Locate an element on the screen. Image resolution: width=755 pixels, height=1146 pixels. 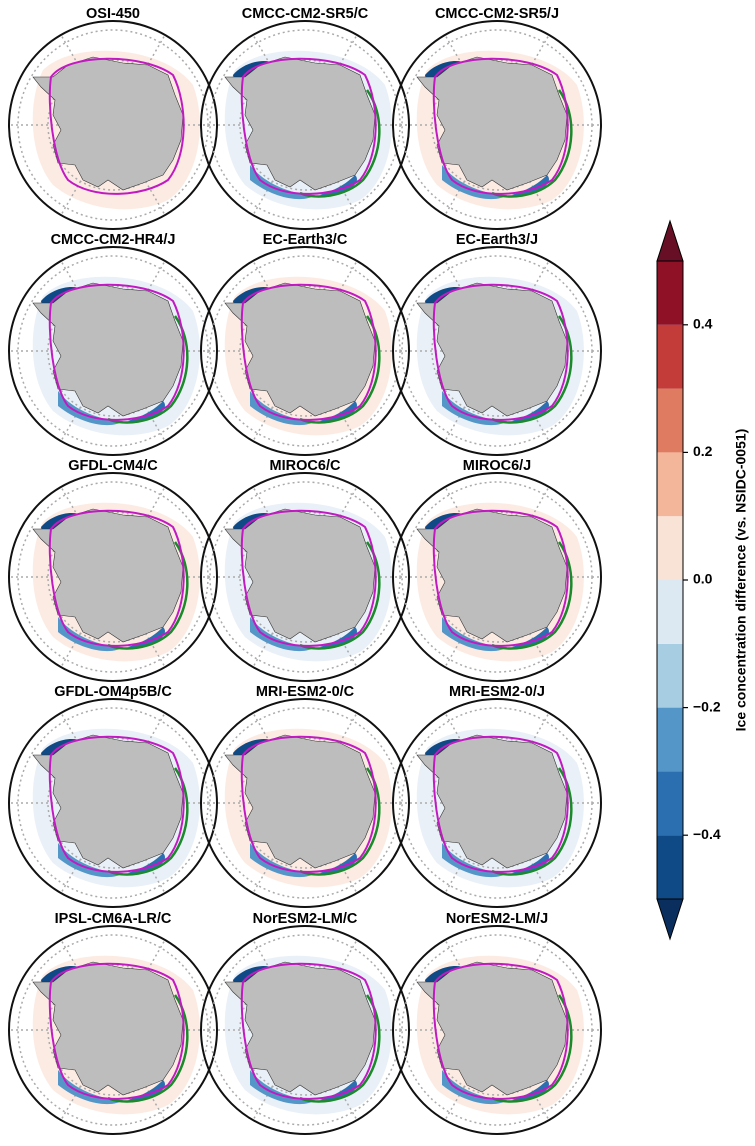
colorbar-extend-high is located at coordinates (670, 240).